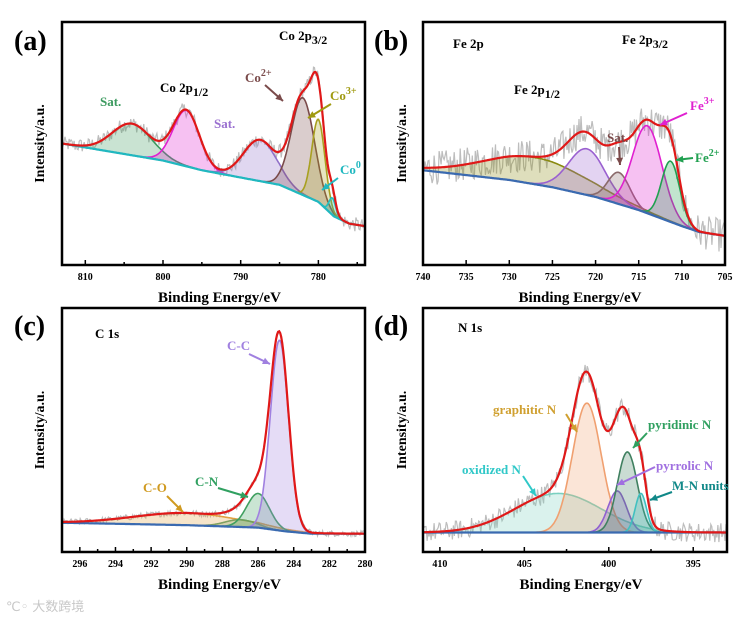  I want to click on peak-fill-graphitic-n, so click(575, 468).